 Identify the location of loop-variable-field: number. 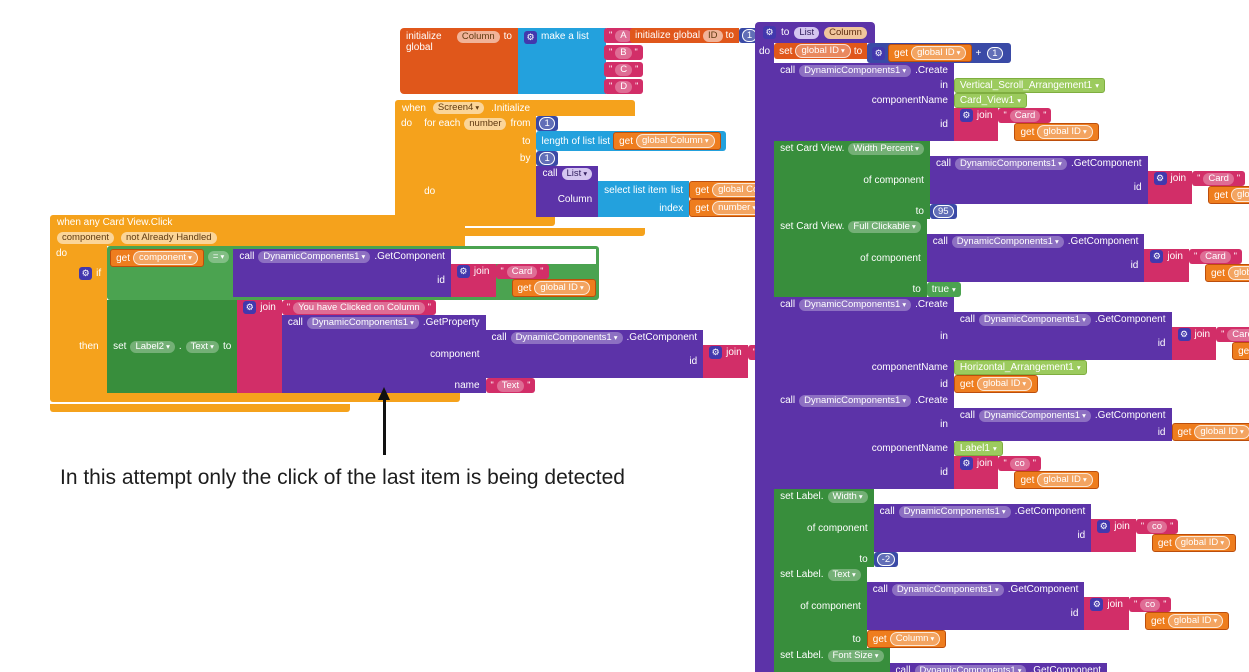
(485, 123).